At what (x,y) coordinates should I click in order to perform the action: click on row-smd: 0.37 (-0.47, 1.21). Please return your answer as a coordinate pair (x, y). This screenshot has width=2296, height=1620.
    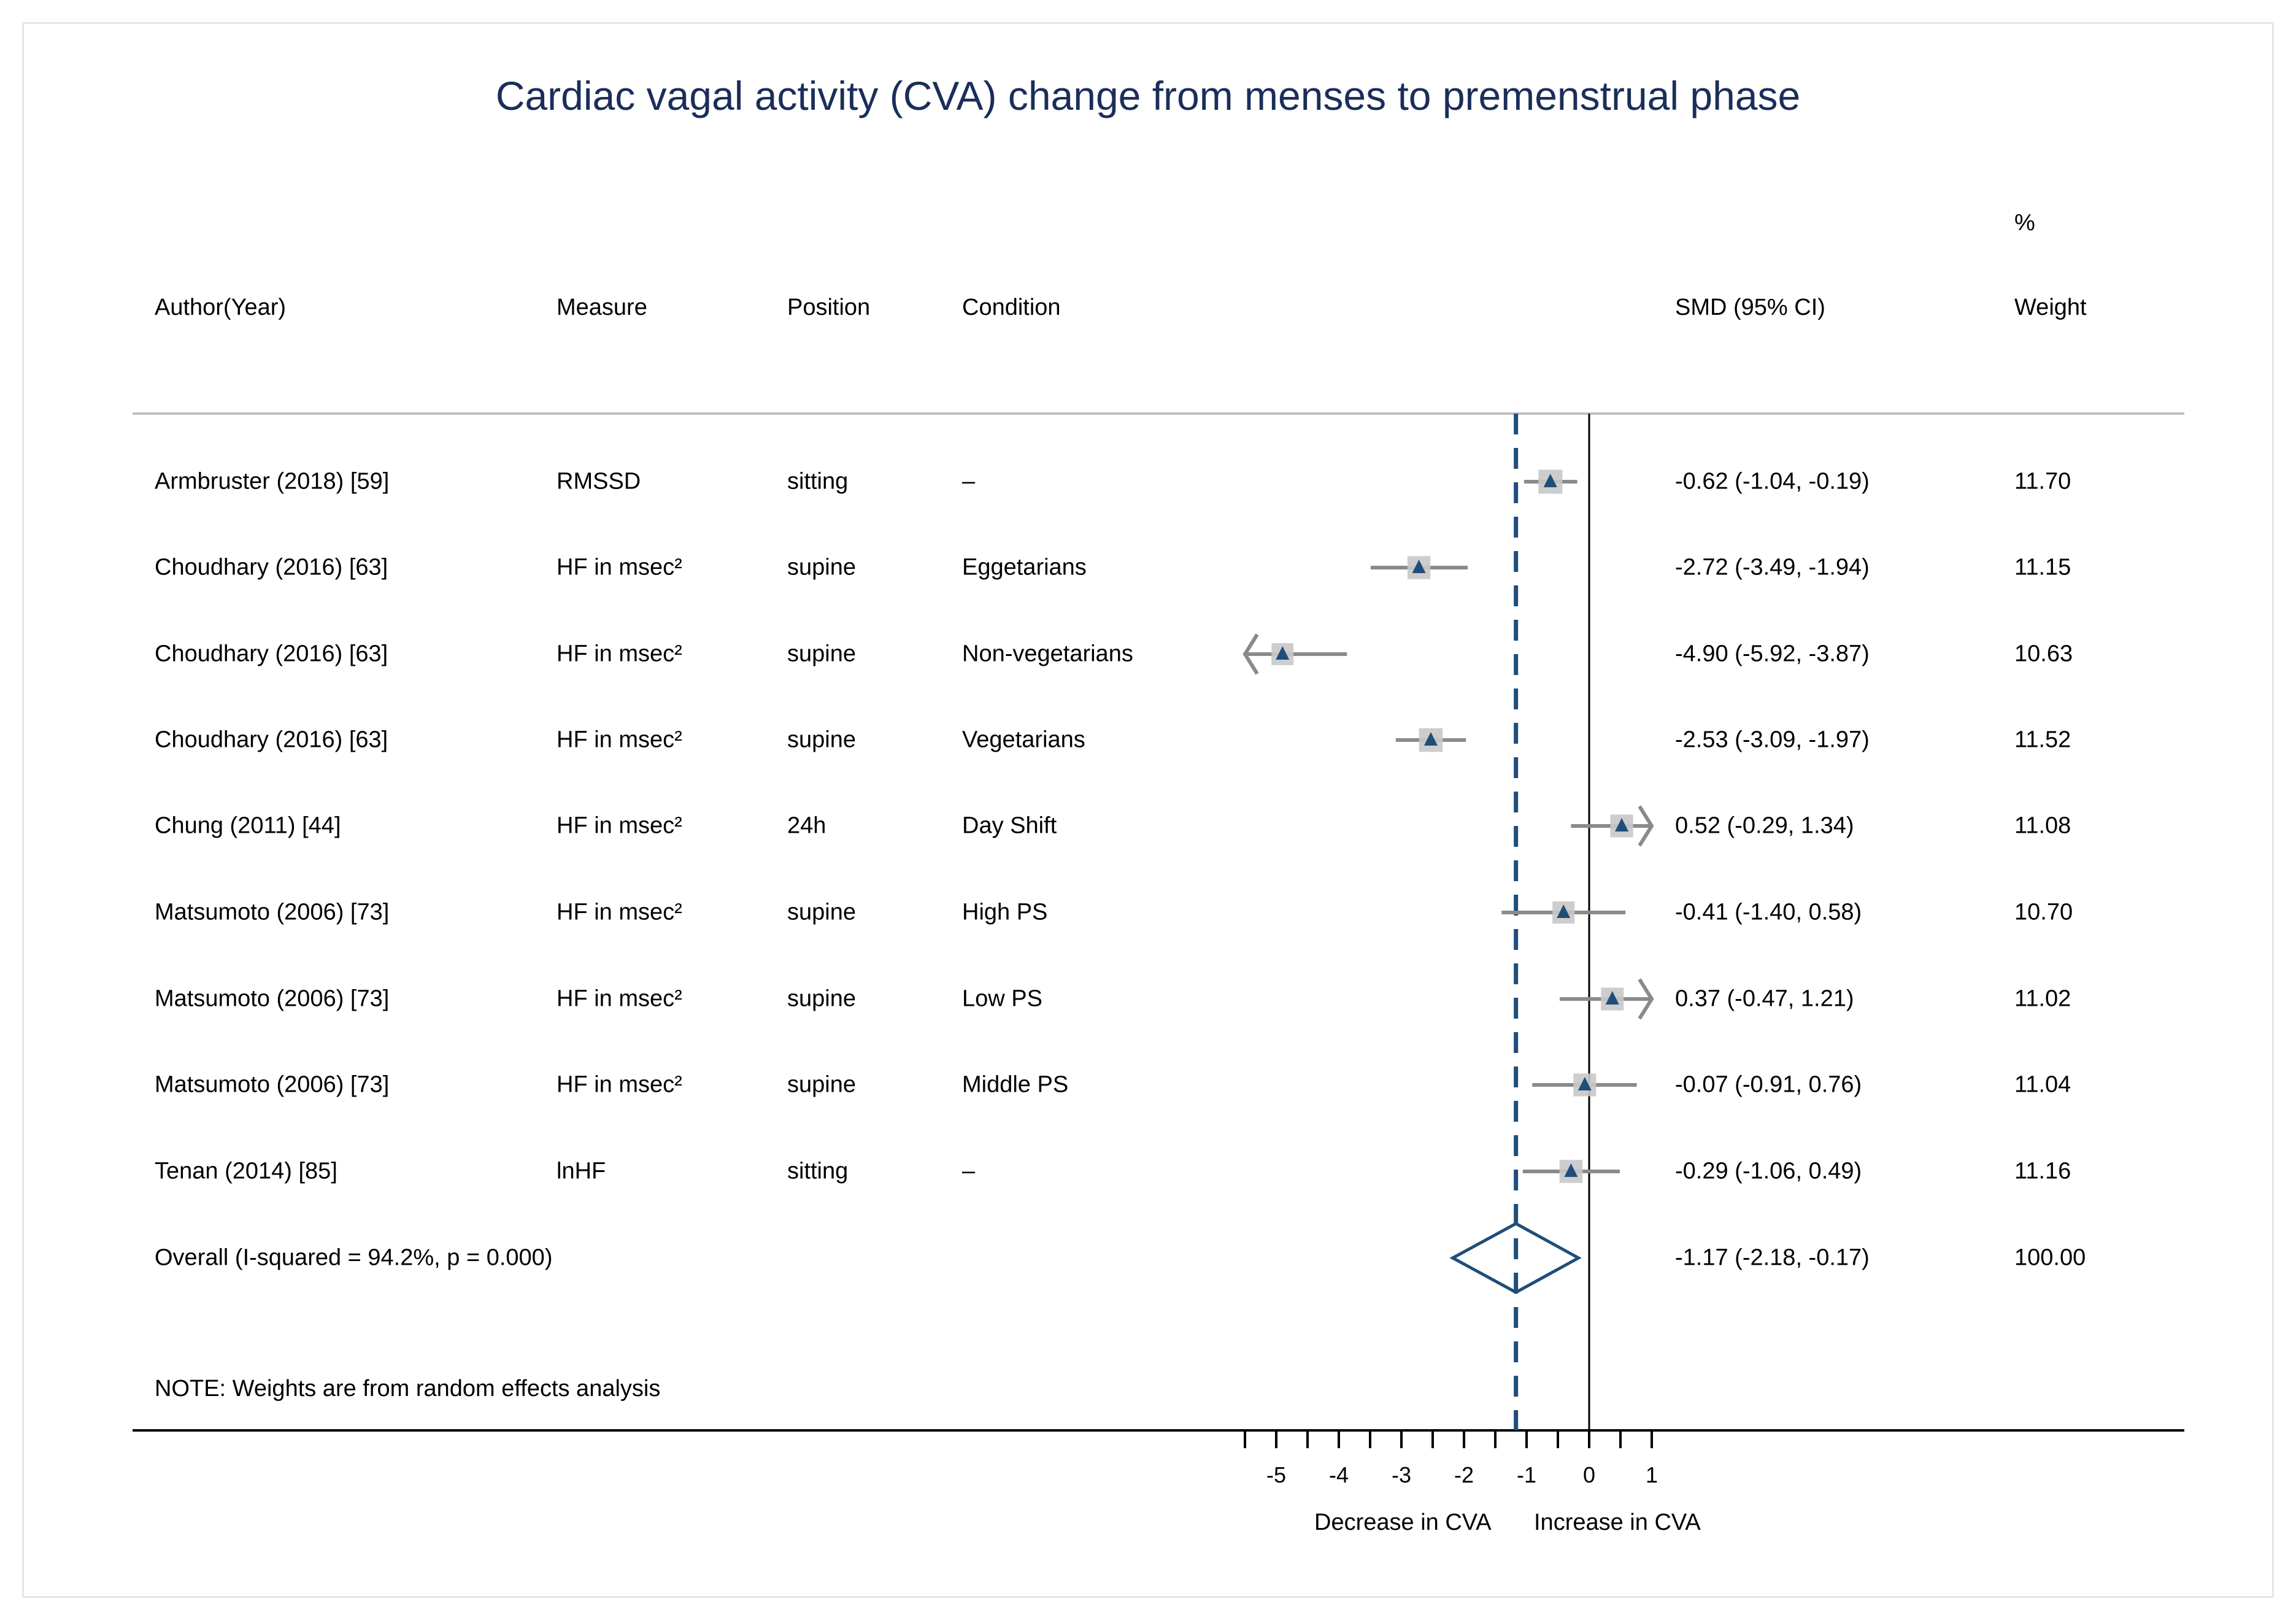
    Looking at the image, I should click on (1764, 999).